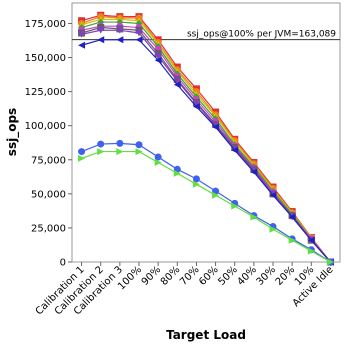 The width and height of the screenshot is (348, 352). What do you see at coordinates (45, 24) in the screenshot?
I see `y-tick-label: 175,000` at bounding box center [45, 24].